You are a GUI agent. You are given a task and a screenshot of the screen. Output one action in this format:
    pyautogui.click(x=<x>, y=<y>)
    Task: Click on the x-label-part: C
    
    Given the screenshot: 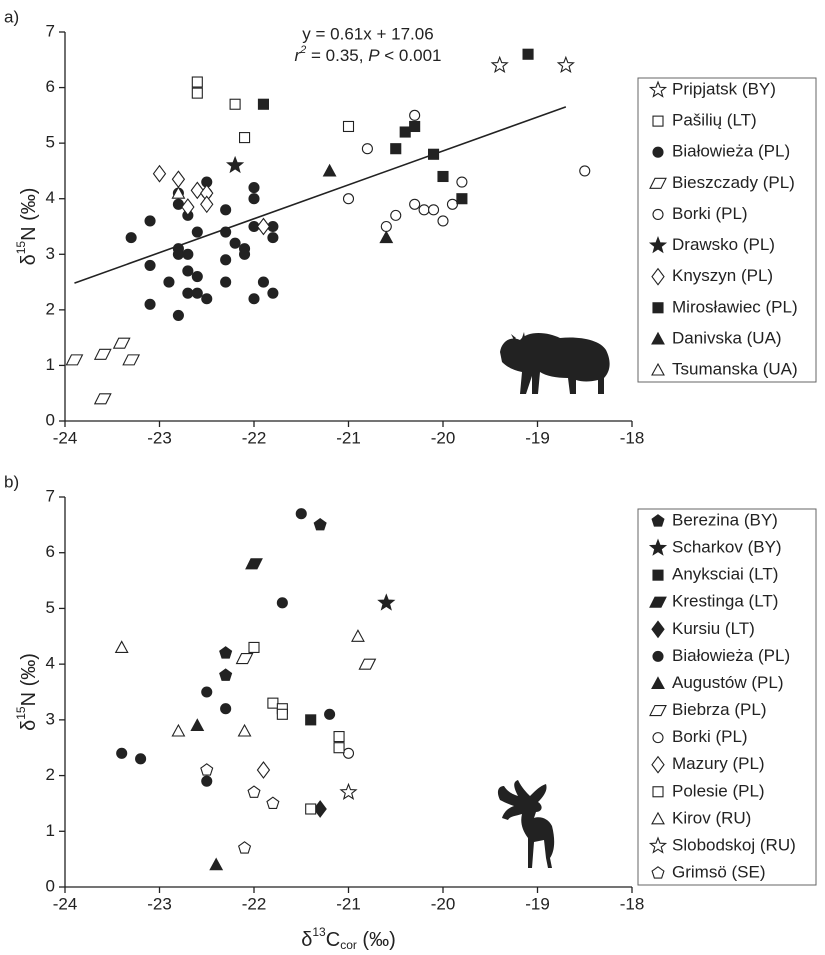 What is the action you would take?
    pyautogui.click(x=333, y=940)
    